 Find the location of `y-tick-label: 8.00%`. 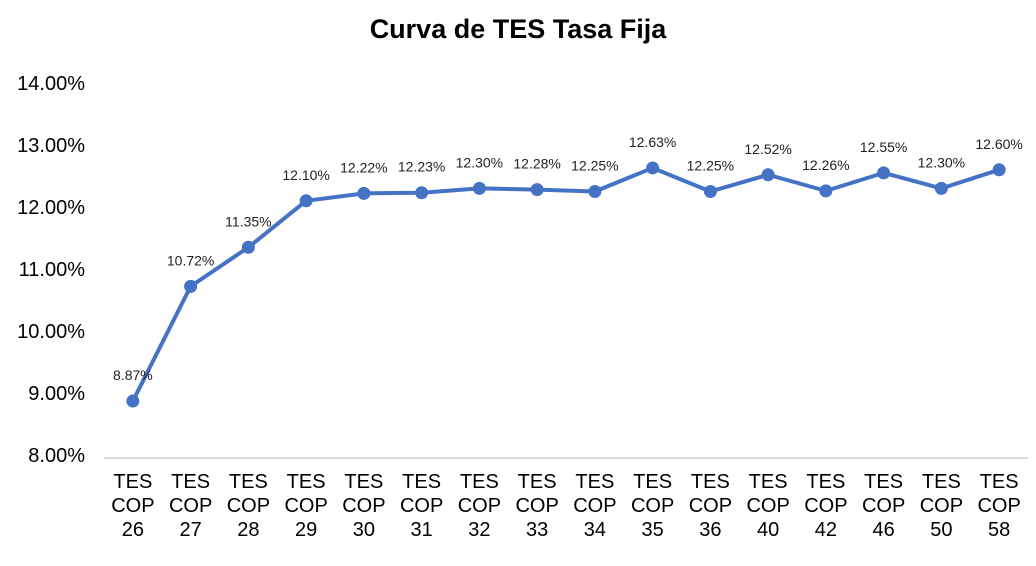

y-tick-label: 8.00% is located at coordinates (56, 456).